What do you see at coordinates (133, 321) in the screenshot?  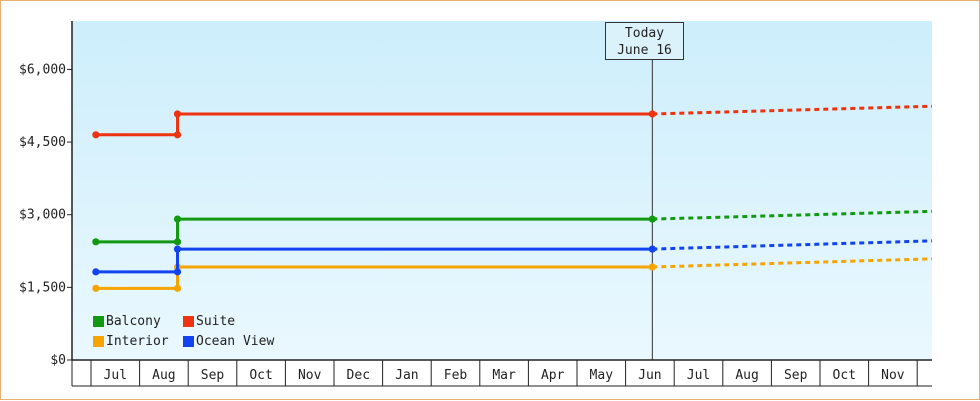 I see `legend-label-balcony: Balcony` at bounding box center [133, 321].